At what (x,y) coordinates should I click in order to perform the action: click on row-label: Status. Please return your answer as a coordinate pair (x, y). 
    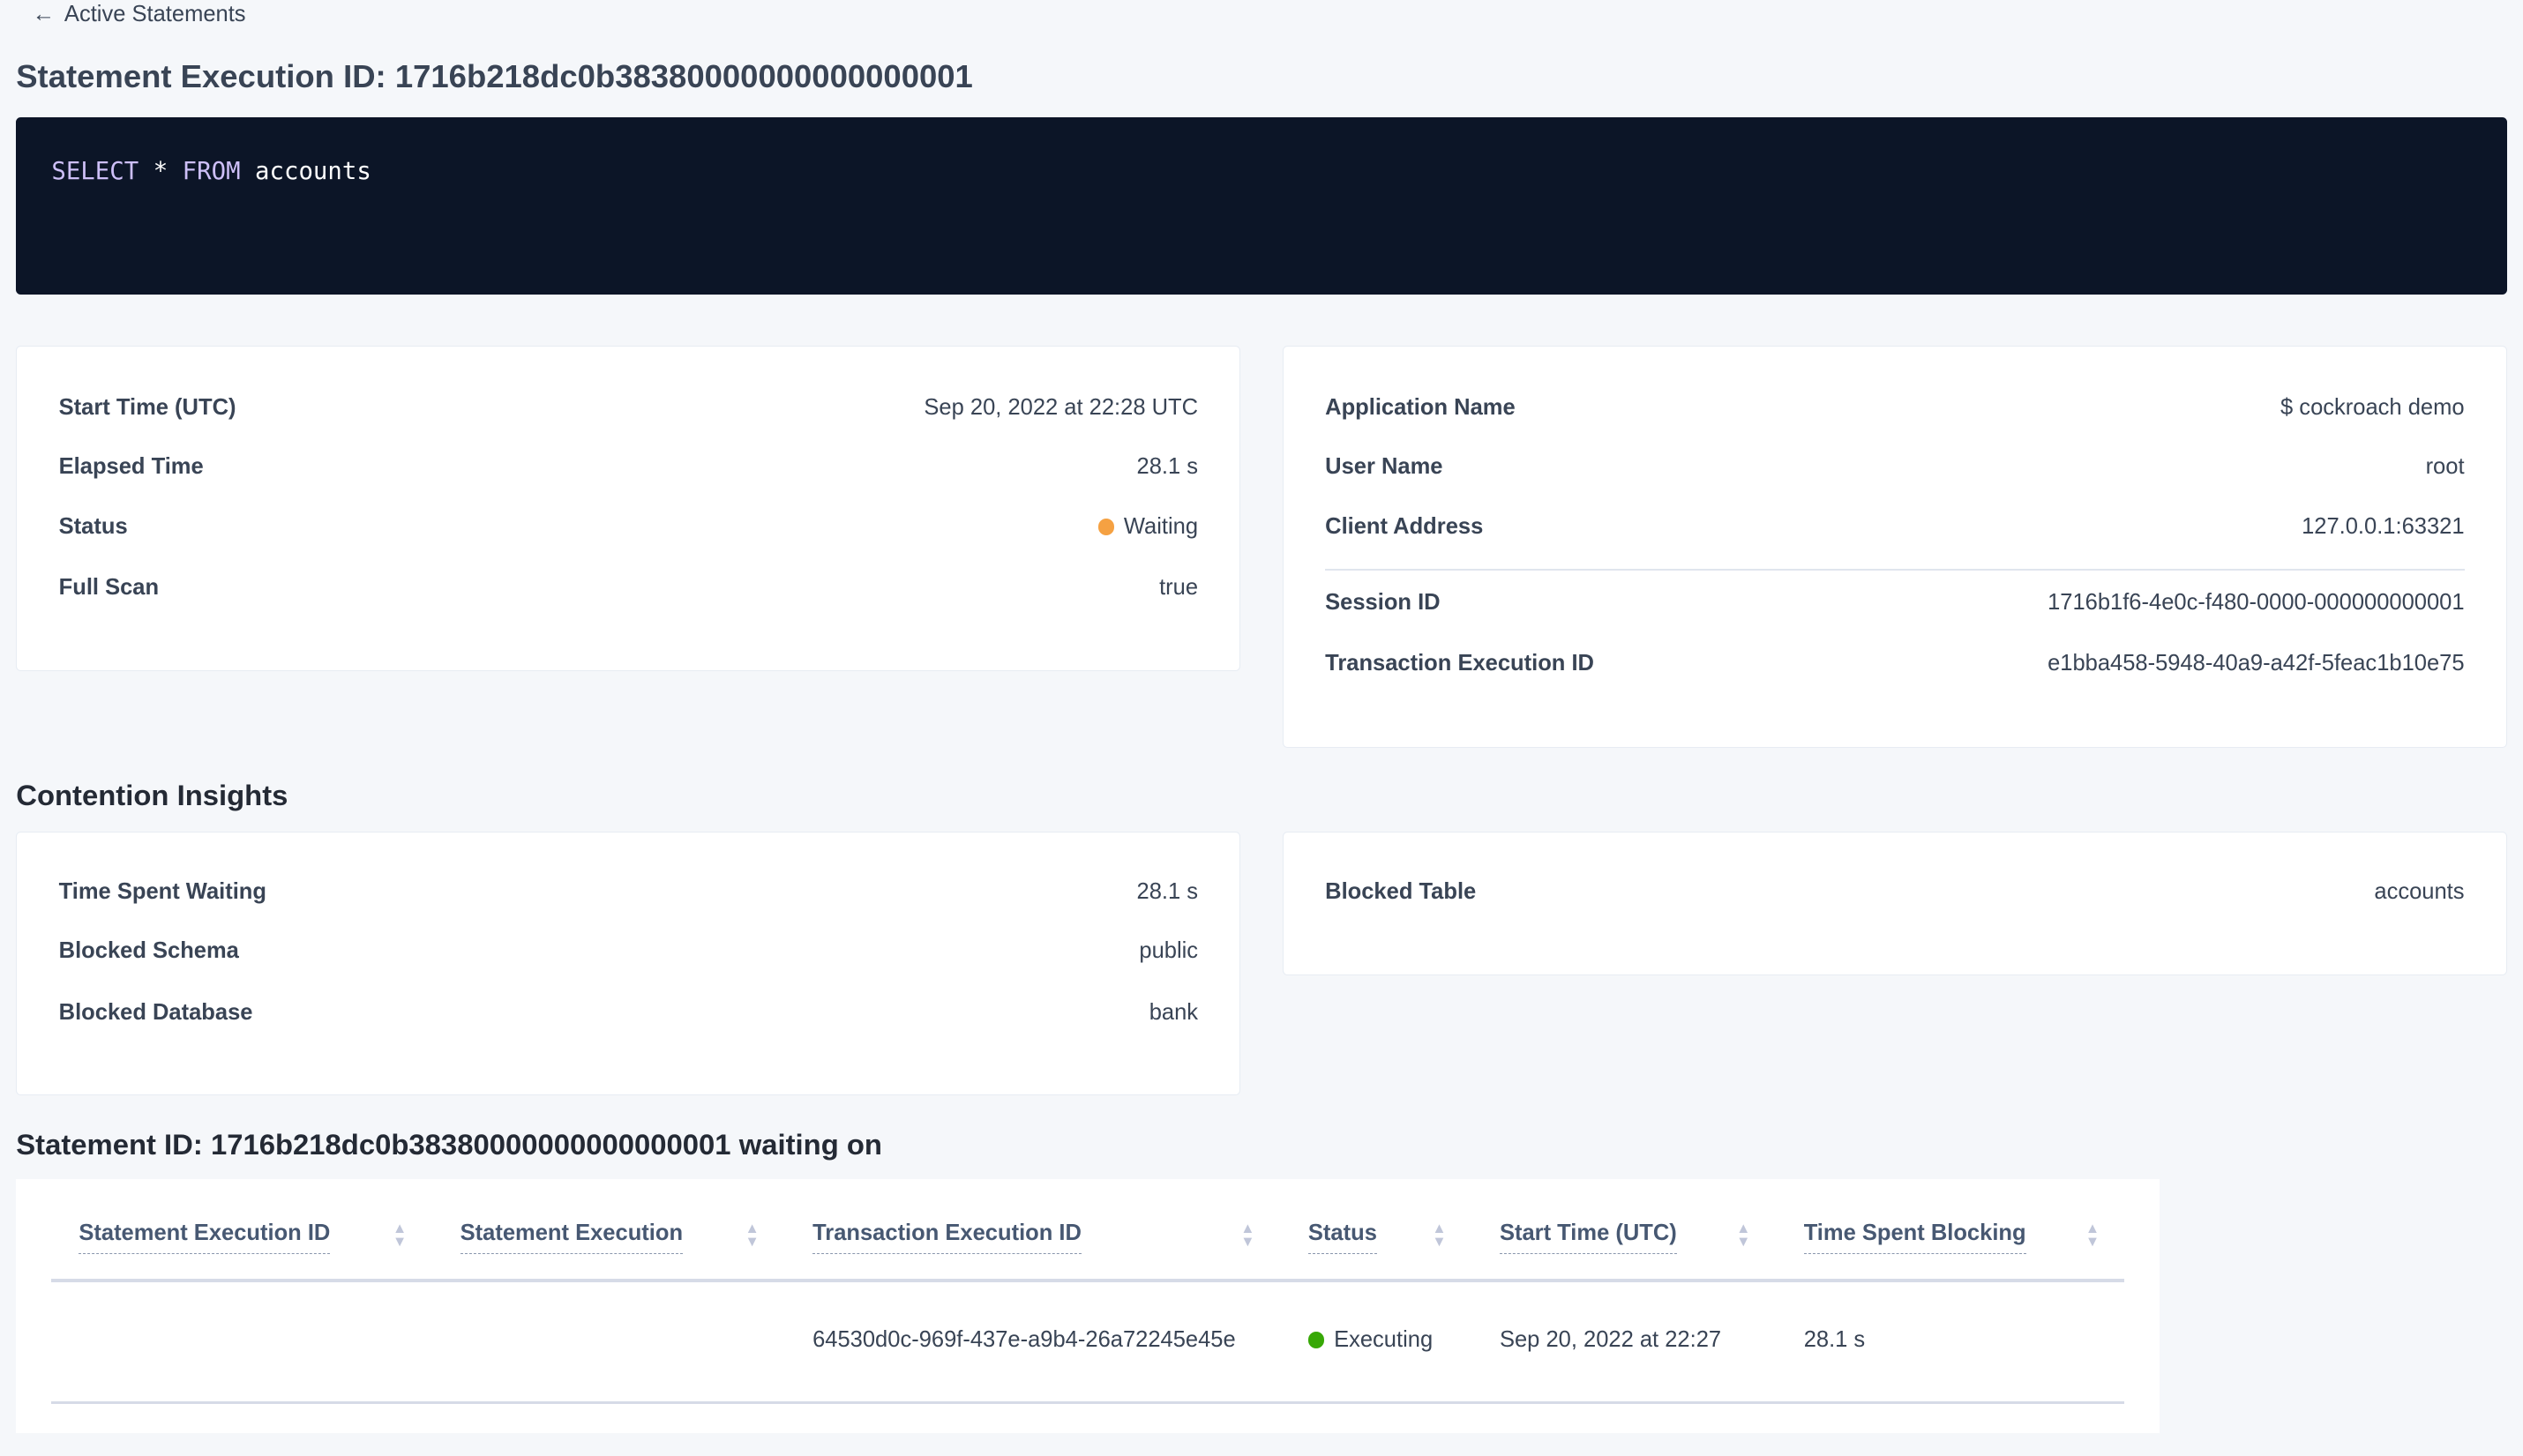
    Looking at the image, I should click on (93, 526).